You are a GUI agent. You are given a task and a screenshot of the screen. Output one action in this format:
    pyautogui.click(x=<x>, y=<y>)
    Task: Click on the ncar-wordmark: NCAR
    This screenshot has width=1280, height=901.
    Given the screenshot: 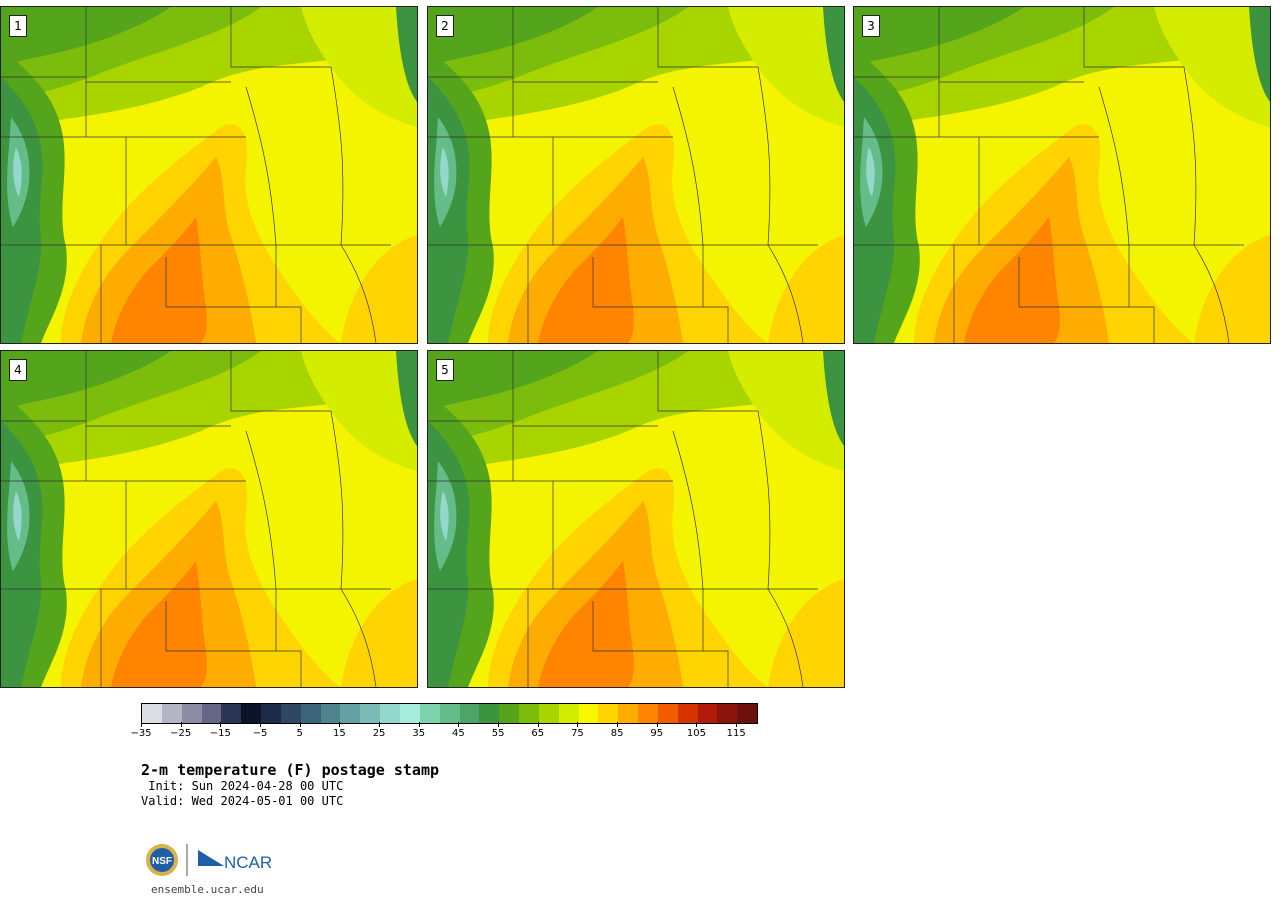 What is the action you would take?
    pyautogui.click(x=248, y=862)
    